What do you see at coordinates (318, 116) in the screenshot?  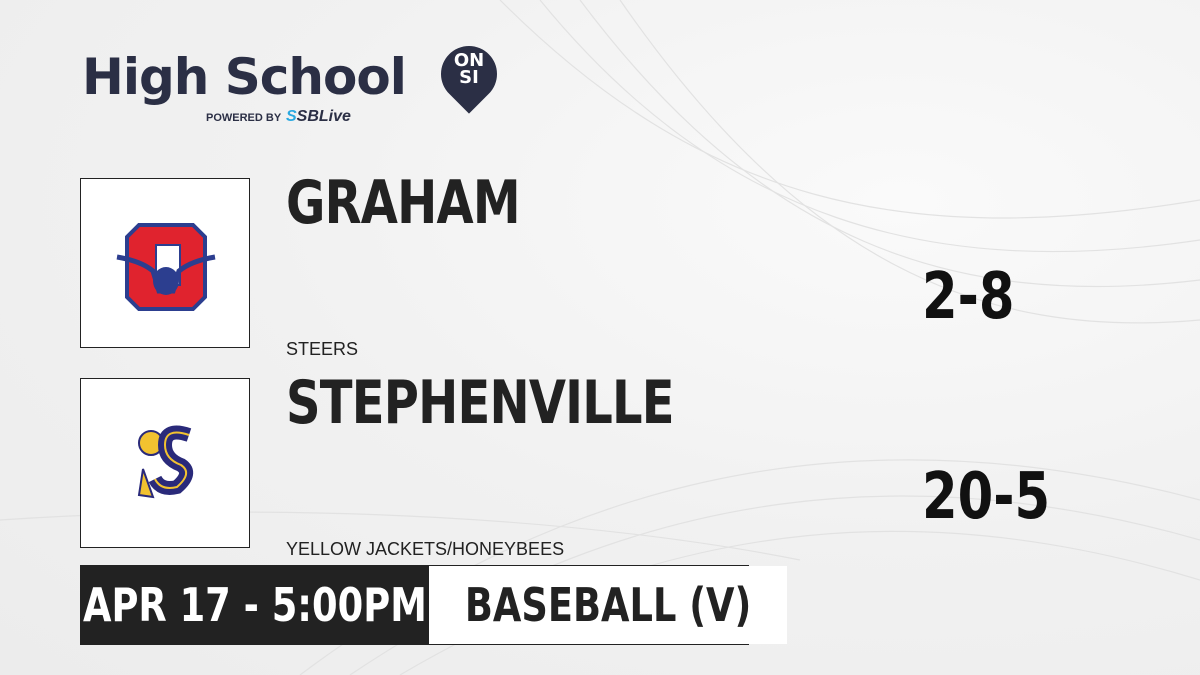 I see `sblive-logo: SSBLive` at bounding box center [318, 116].